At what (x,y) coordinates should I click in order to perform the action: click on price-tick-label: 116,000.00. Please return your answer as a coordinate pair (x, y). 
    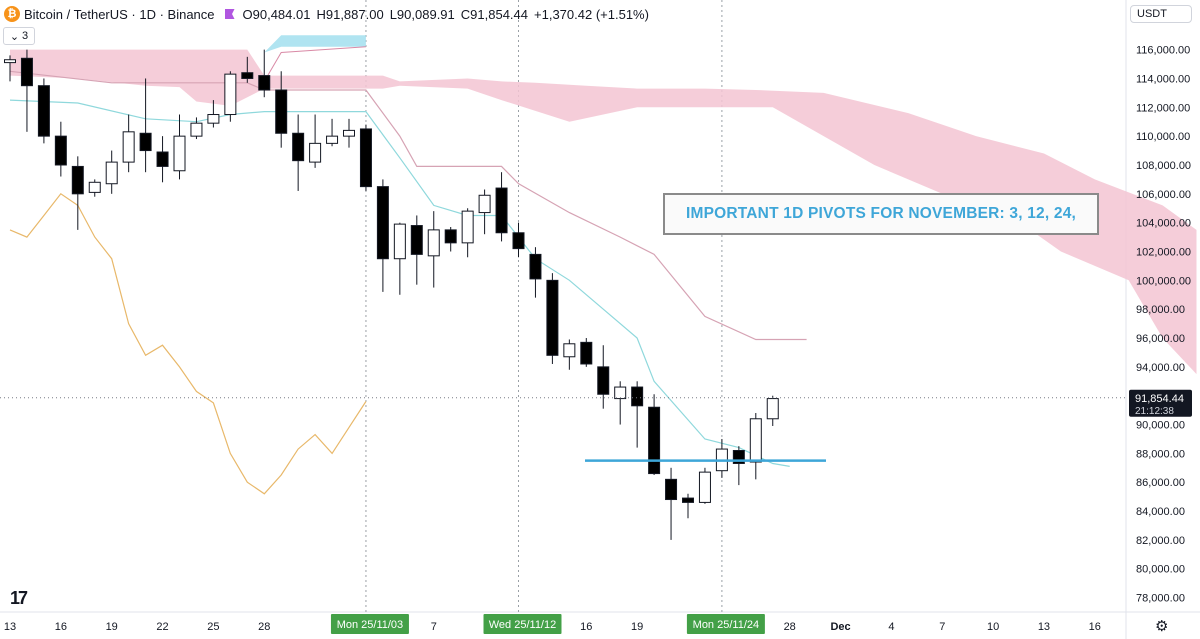
    Looking at the image, I should click on (1163, 51).